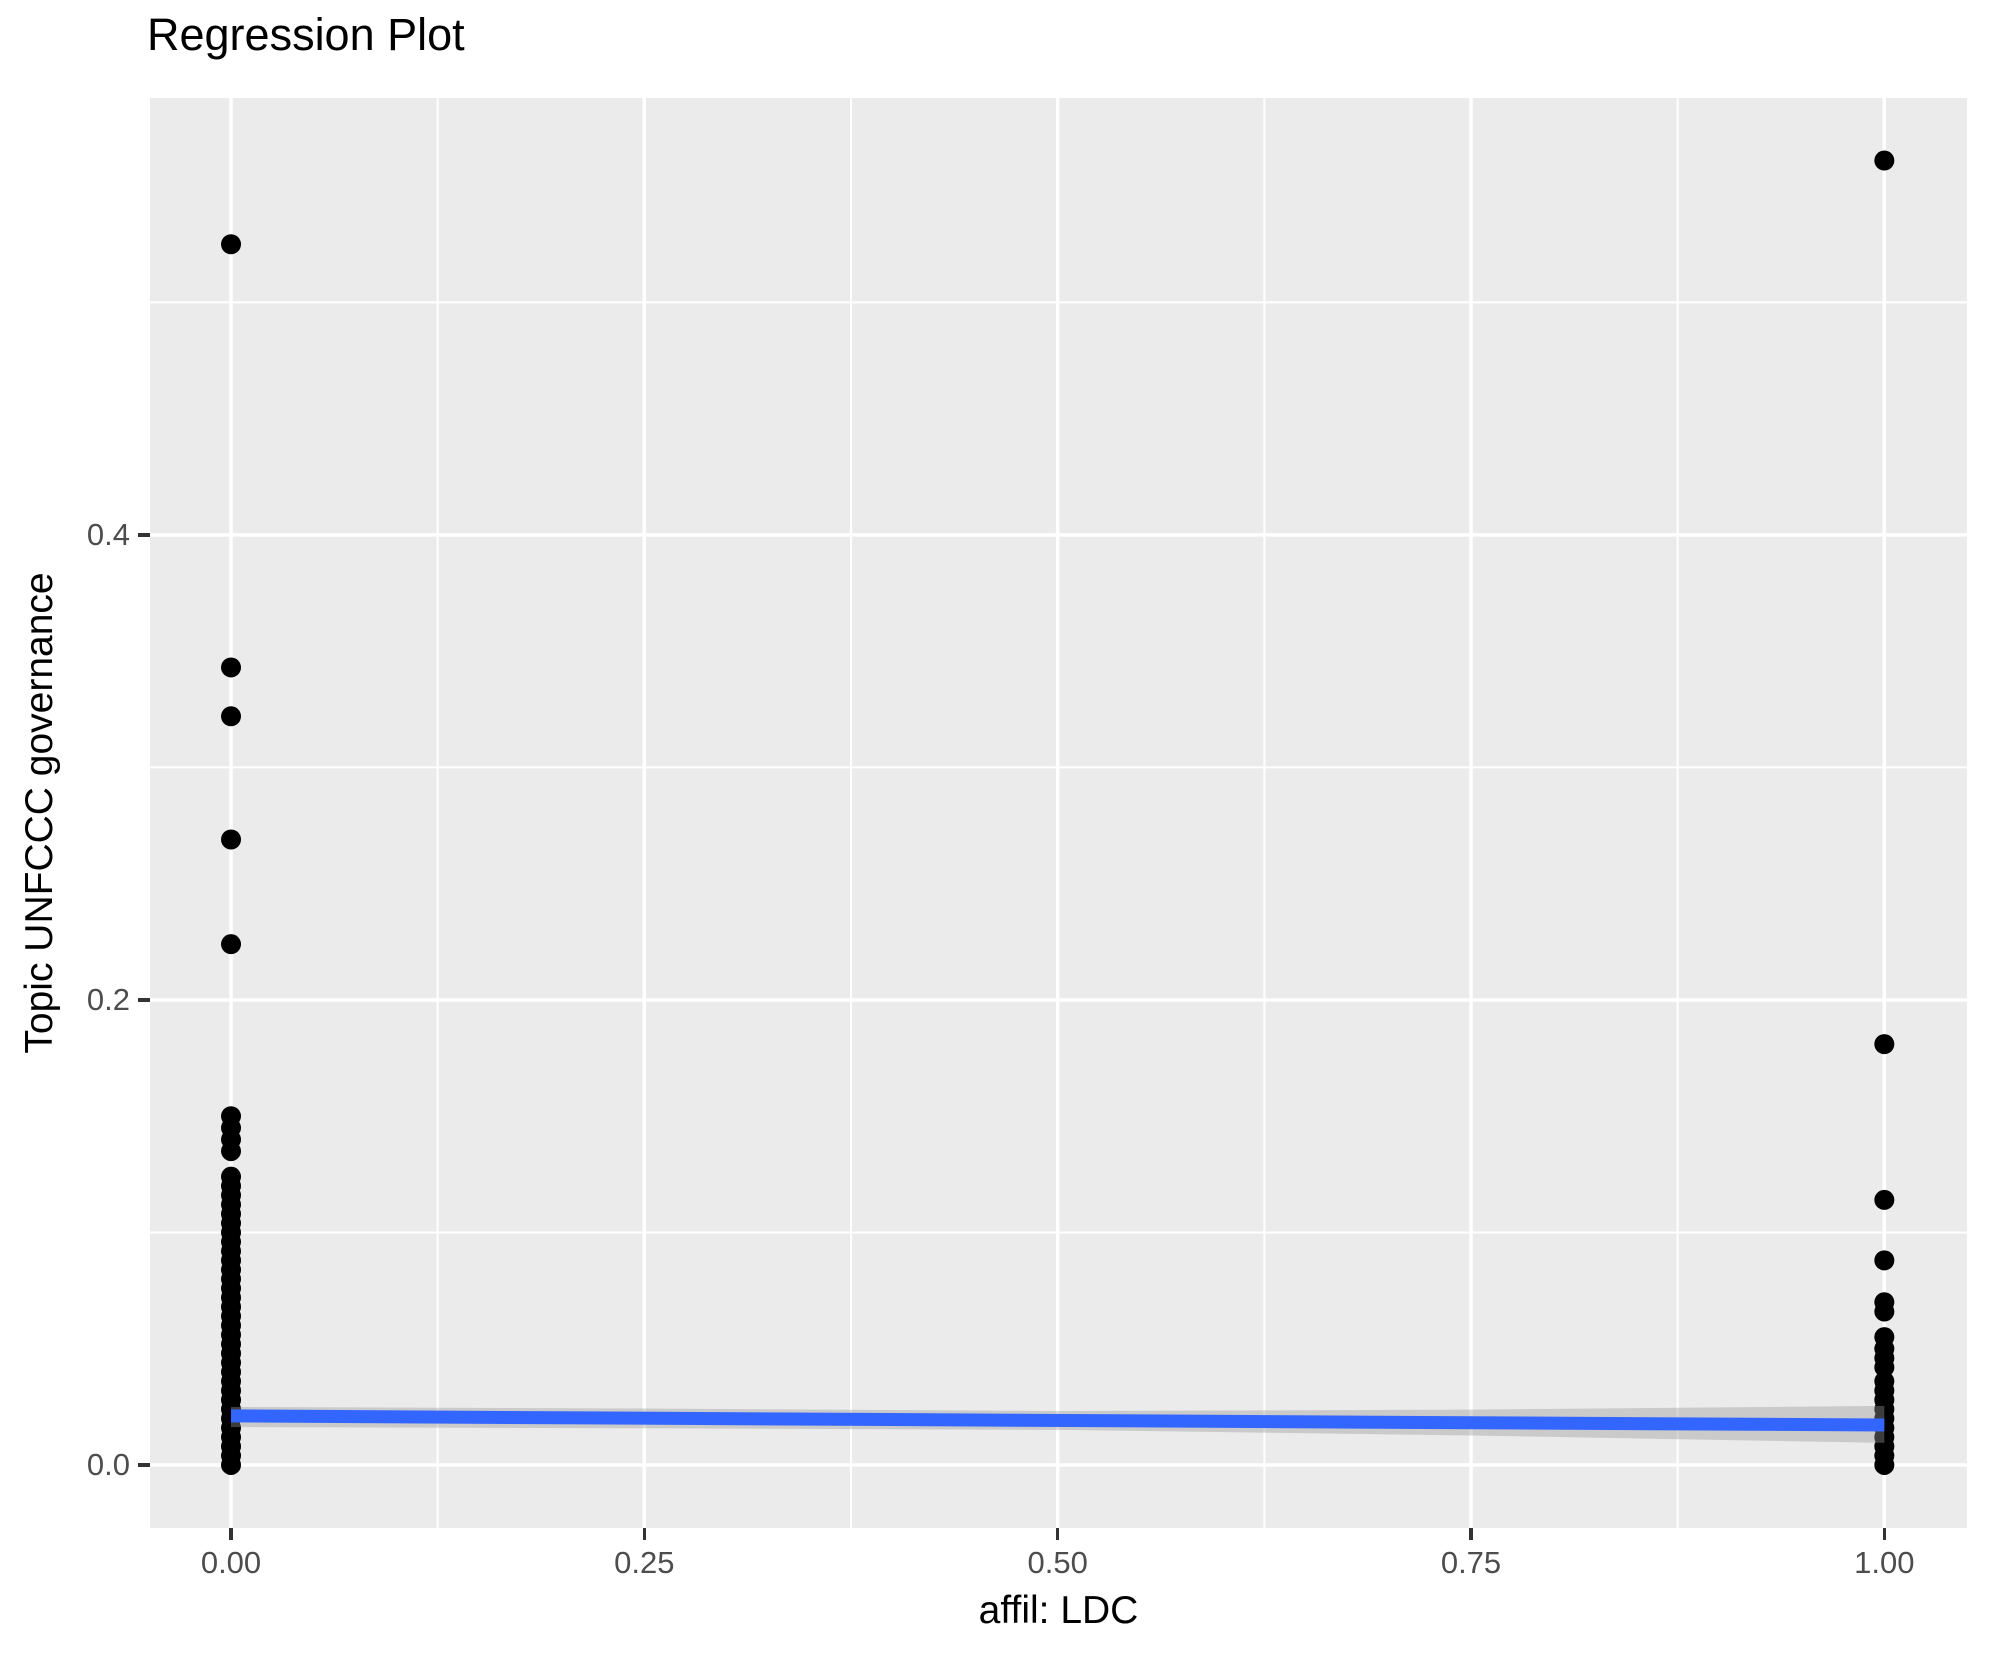  I want to click on y-tick-label: 0.2, so click(108, 999).